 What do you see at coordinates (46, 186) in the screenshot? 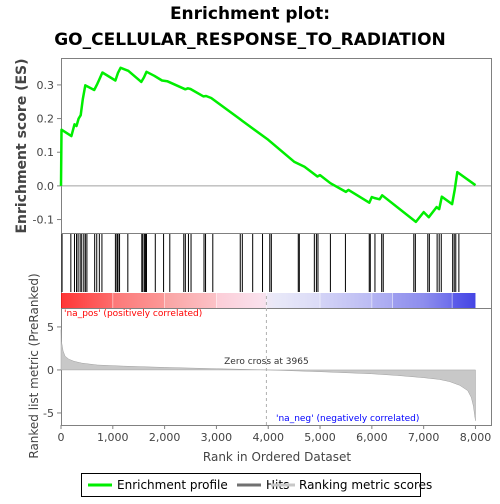
I see `es-tick-label: 0.0` at bounding box center [46, 186].